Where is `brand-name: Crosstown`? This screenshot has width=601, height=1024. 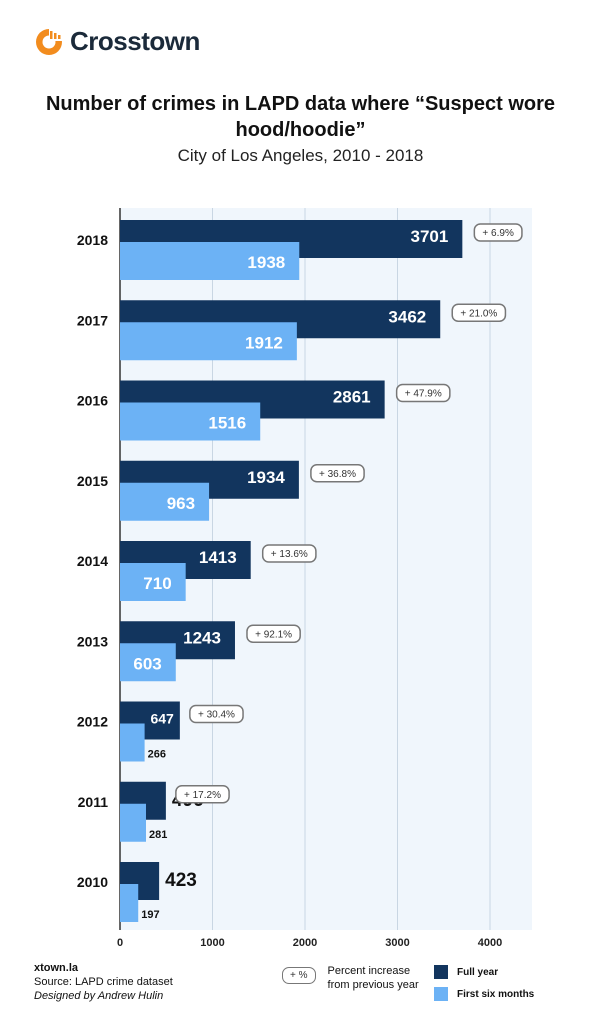 brand-name: Crosstown is located at coordinates (135, 41).